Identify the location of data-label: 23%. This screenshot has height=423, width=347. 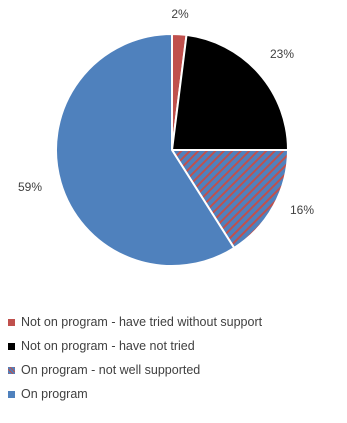
(282, 54).